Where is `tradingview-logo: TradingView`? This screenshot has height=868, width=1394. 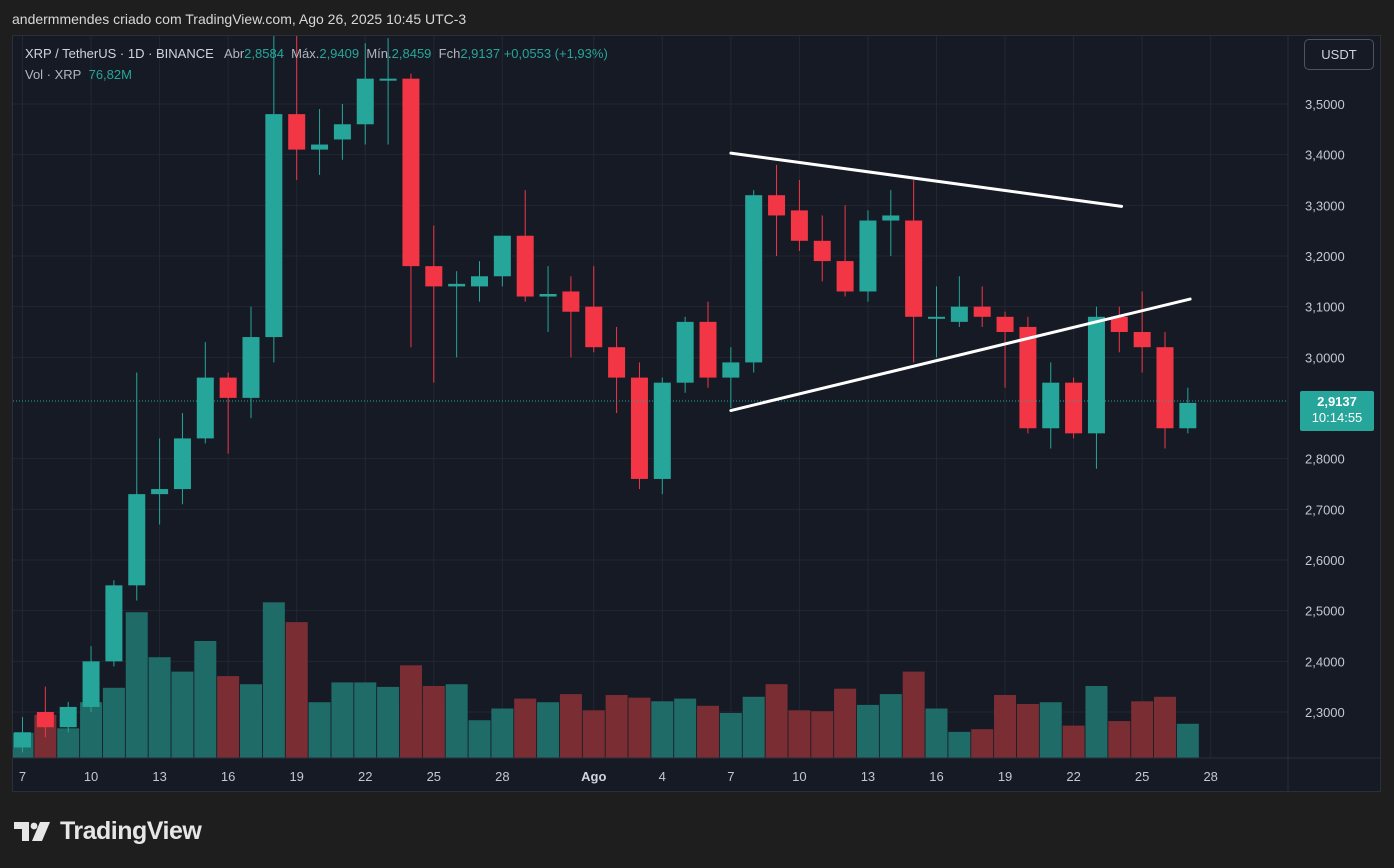 tradingview-logo: TradingView is located at coordinates (108, 831).